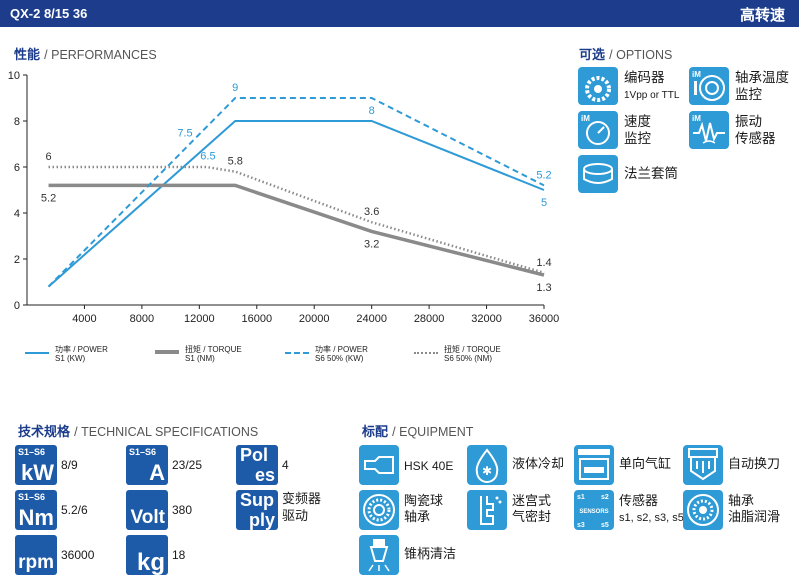  Describe the element at coordinates (754, 517) in the screenshot. I see `equipment-label-line: 油脂润滑` at that location.